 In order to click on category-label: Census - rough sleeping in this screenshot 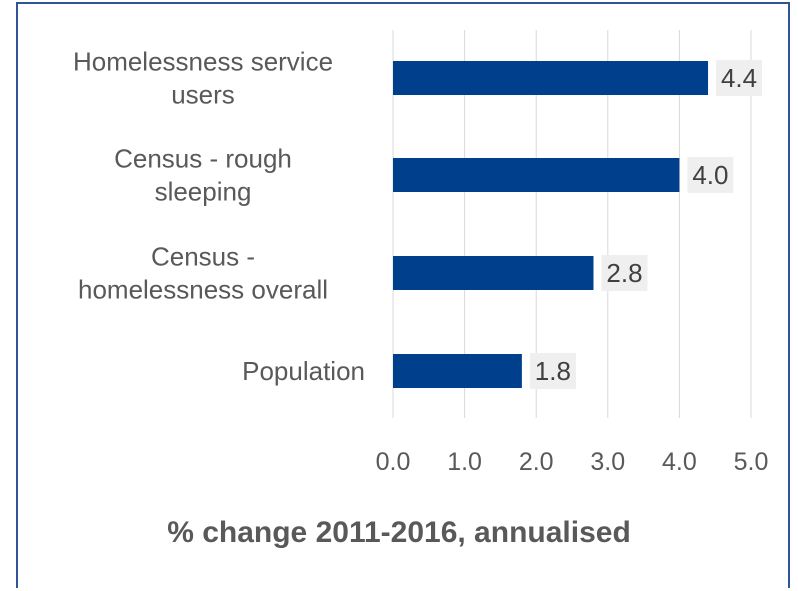, I will do `click(203, 175)`.